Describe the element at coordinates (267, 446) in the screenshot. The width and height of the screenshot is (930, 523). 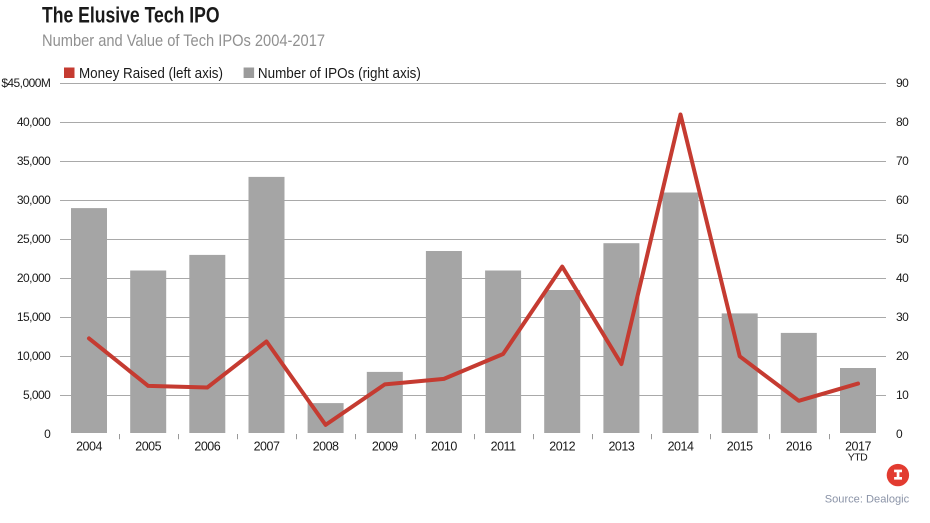
I see `svg-text: 2007` at that location.